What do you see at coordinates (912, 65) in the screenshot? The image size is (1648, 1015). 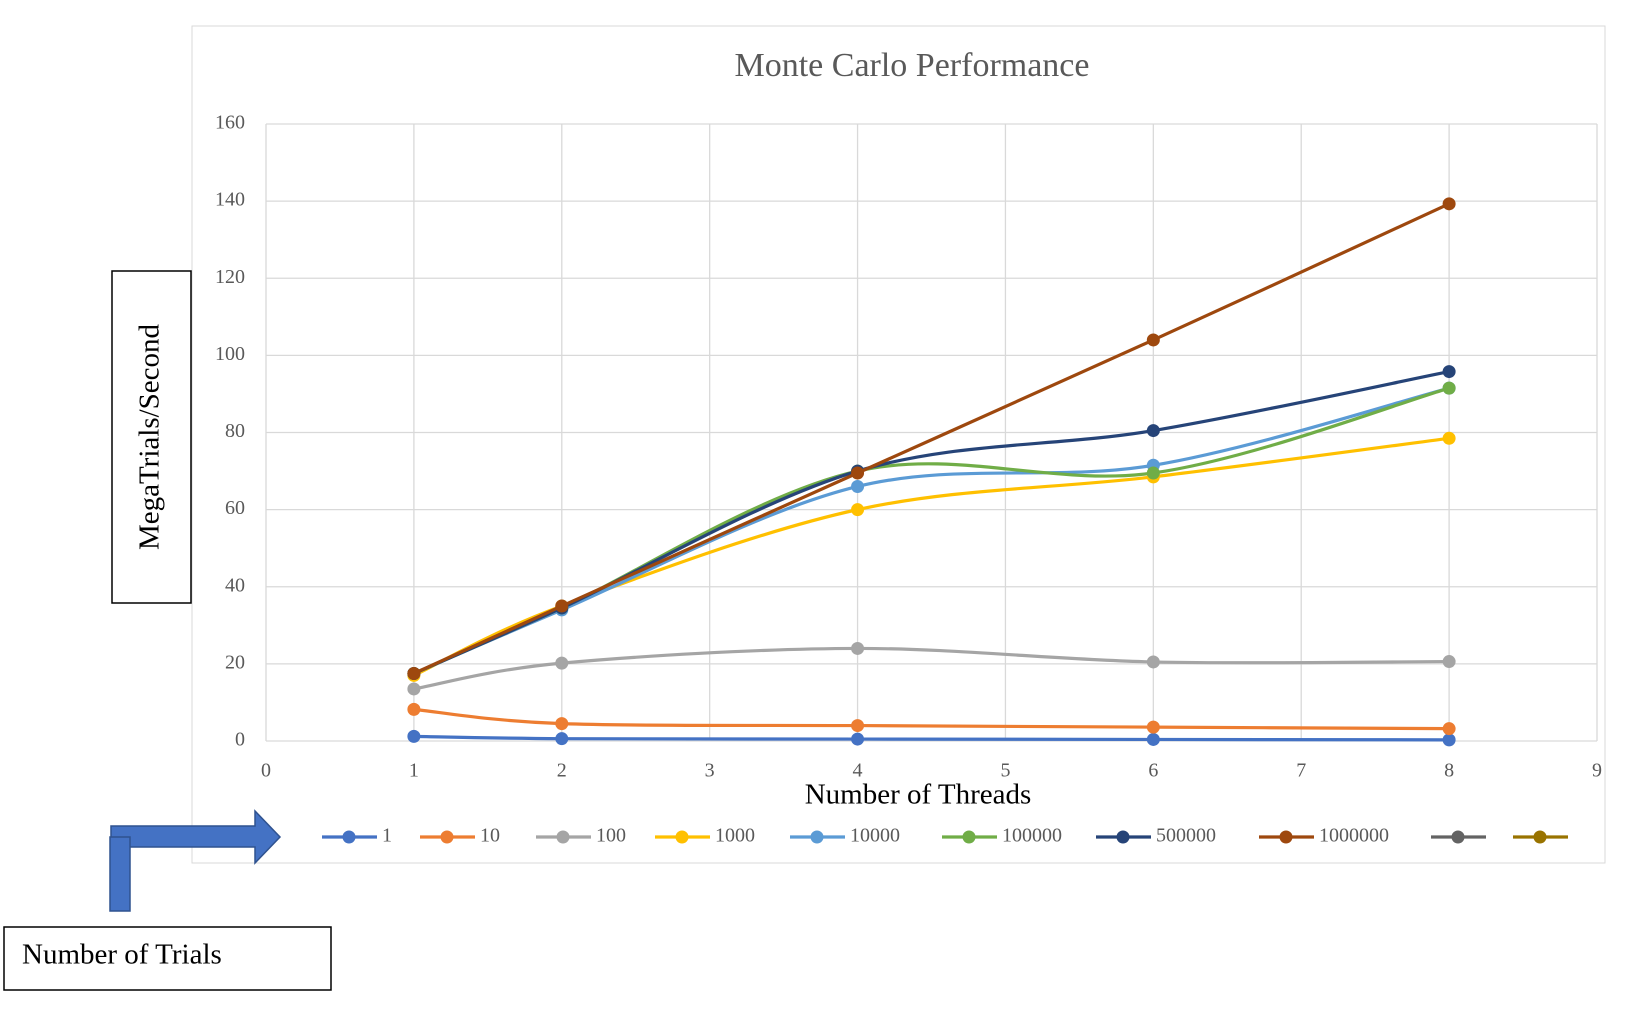 I see `chart-title: Monte Carlo Performance` at bounding box center [912, 65].